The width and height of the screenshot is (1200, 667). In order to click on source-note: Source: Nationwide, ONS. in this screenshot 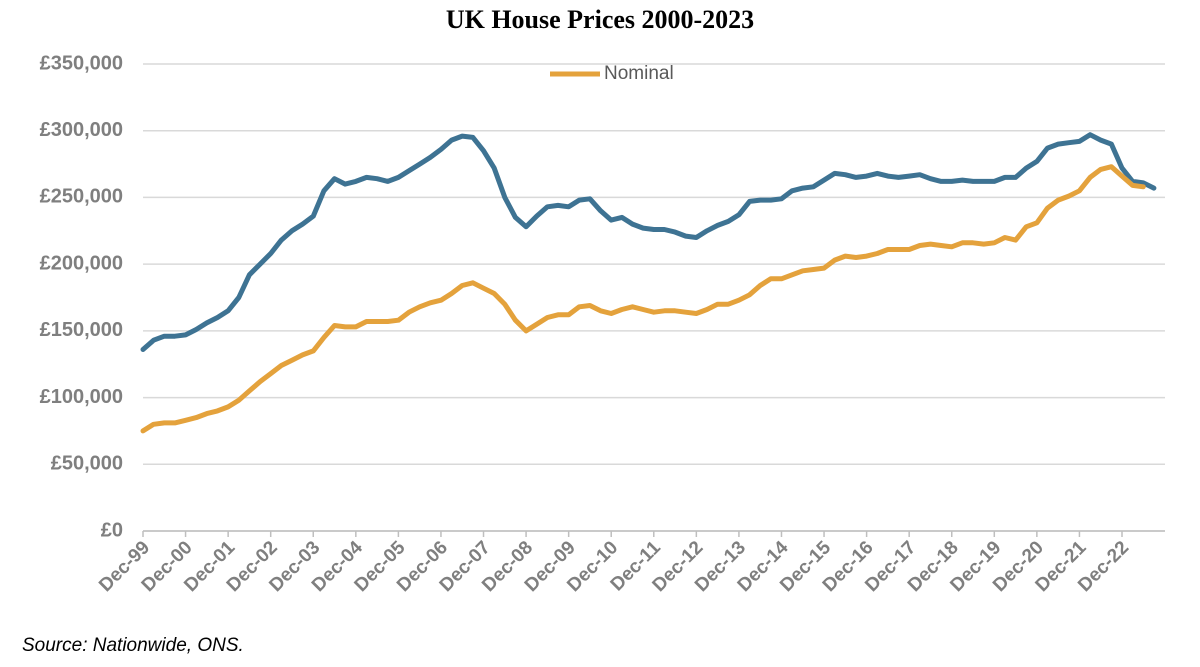, I will do `click(133, 645)`.